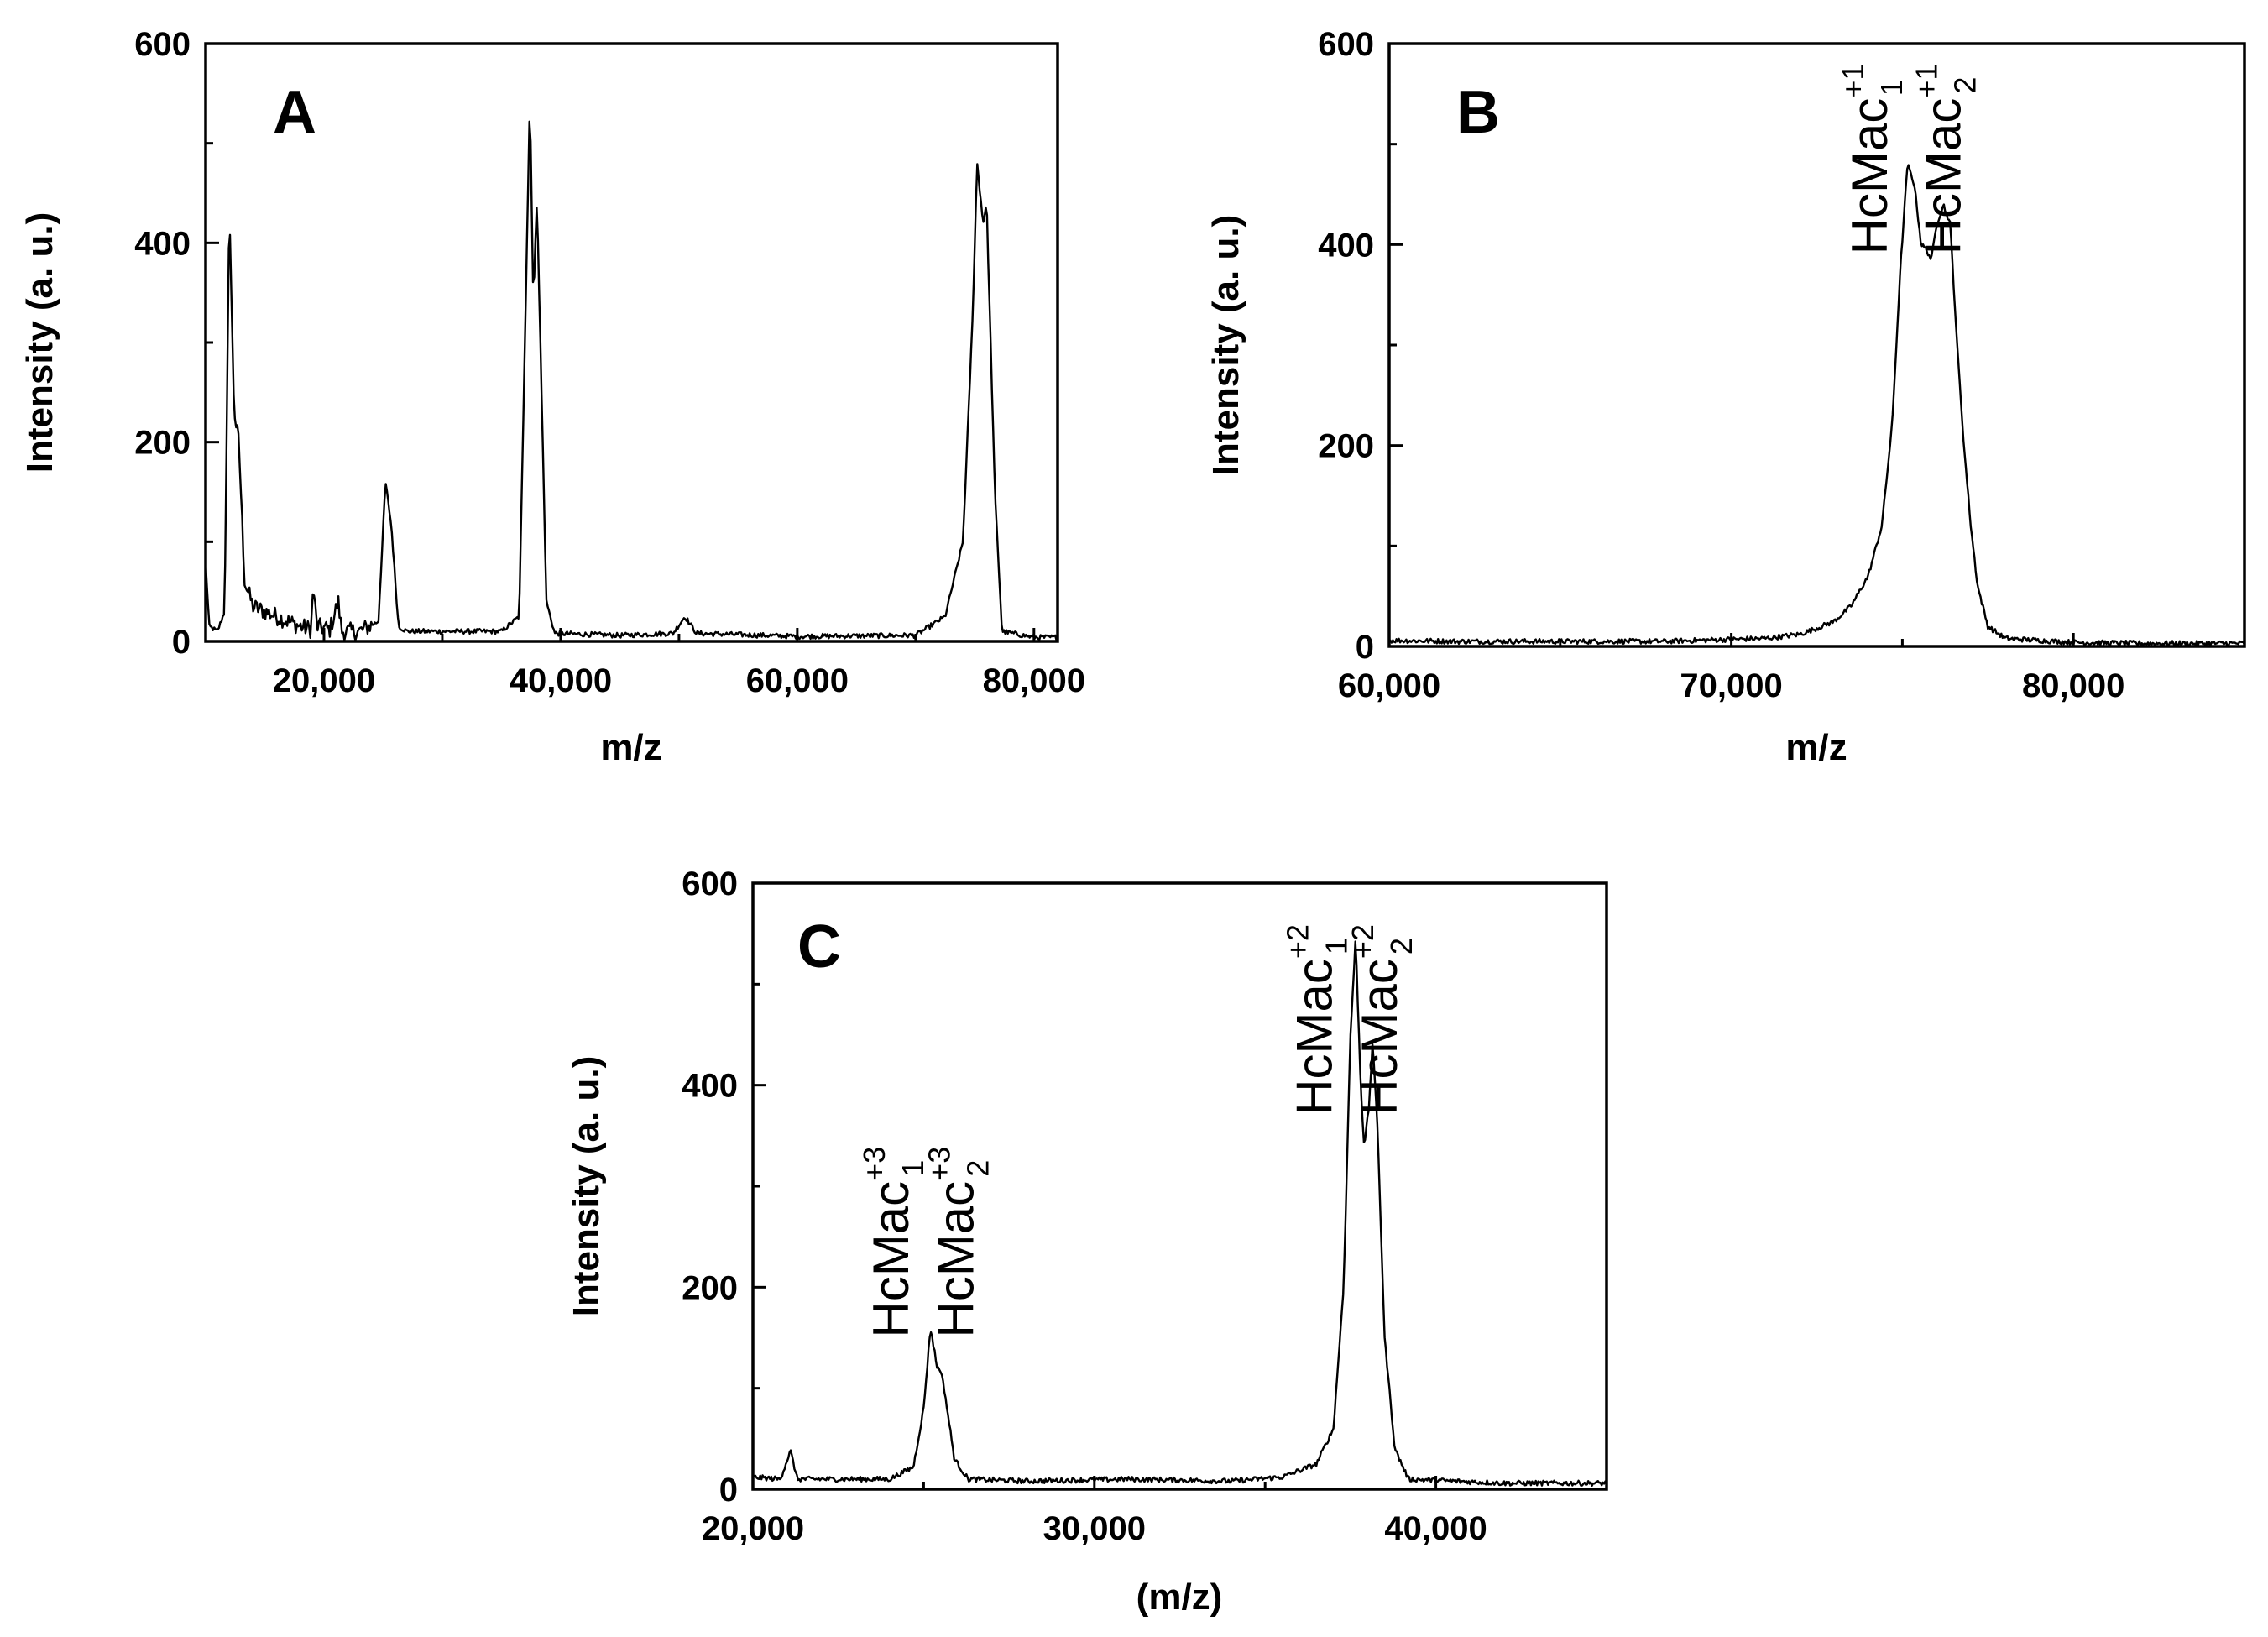 This screenshot has width=2268, height=1637. What do you see at coordinates (324, 680) in the screenshot?
I see `x-tick-label-a: 20,000` at bounding box center [324, 680].